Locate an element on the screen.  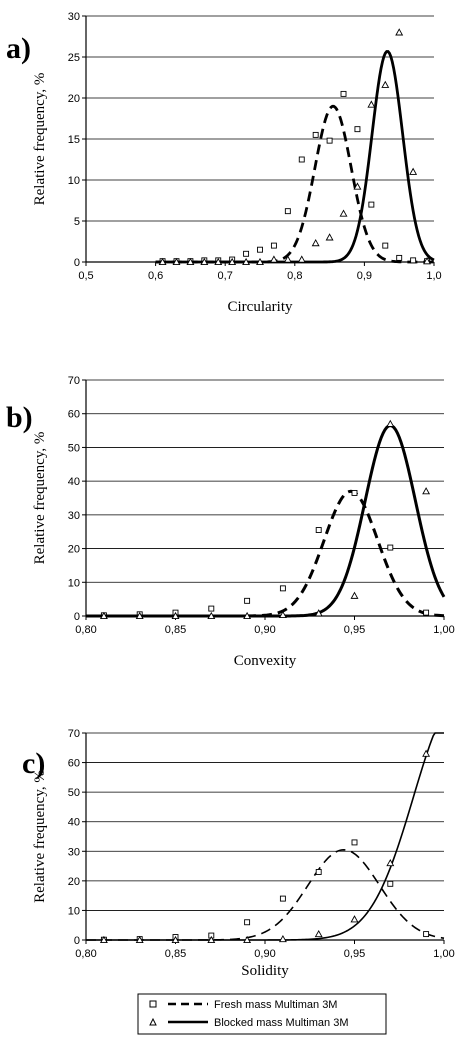
chart-0-x-tick-label: 0,6 is located at coordinates (155, 276).